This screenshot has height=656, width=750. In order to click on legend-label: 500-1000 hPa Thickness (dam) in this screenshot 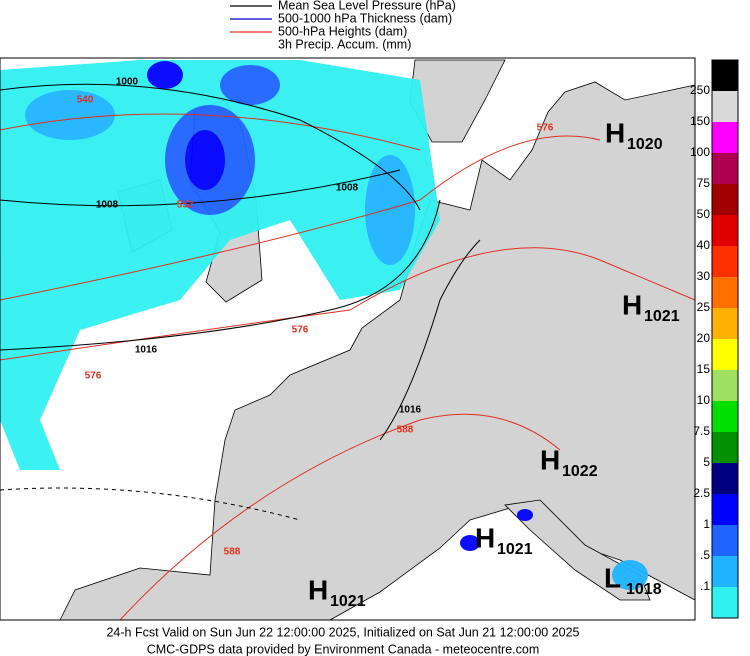, I will do `click(365, 18)`.